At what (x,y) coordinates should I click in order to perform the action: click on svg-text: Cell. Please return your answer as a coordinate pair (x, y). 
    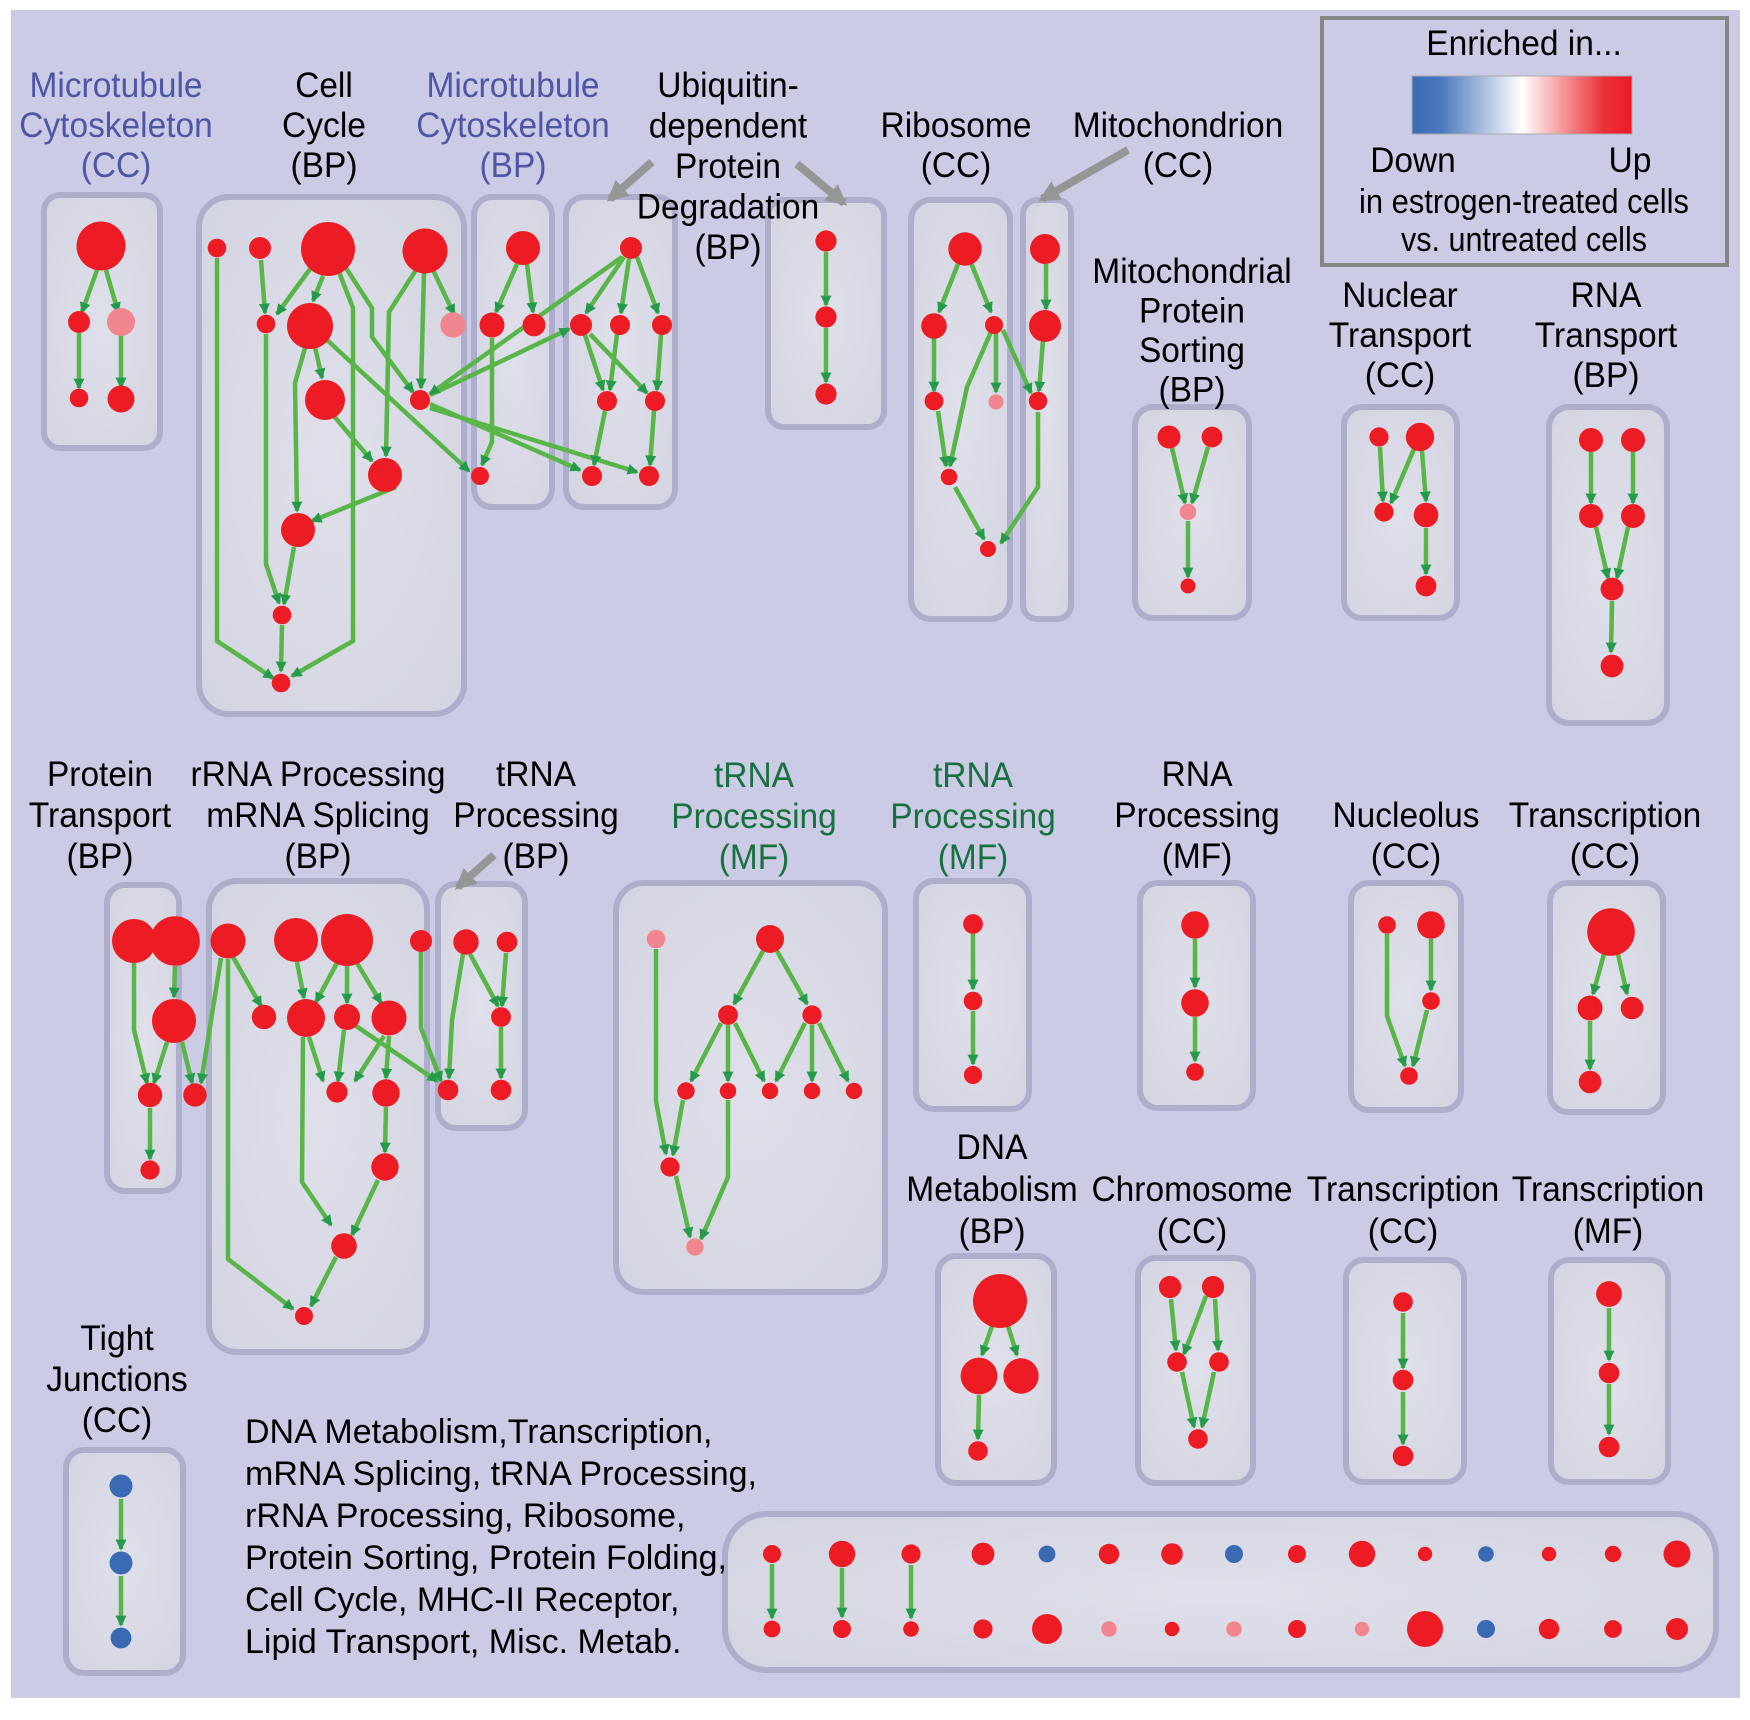
    Looking at the image, I should click on (324, 85).